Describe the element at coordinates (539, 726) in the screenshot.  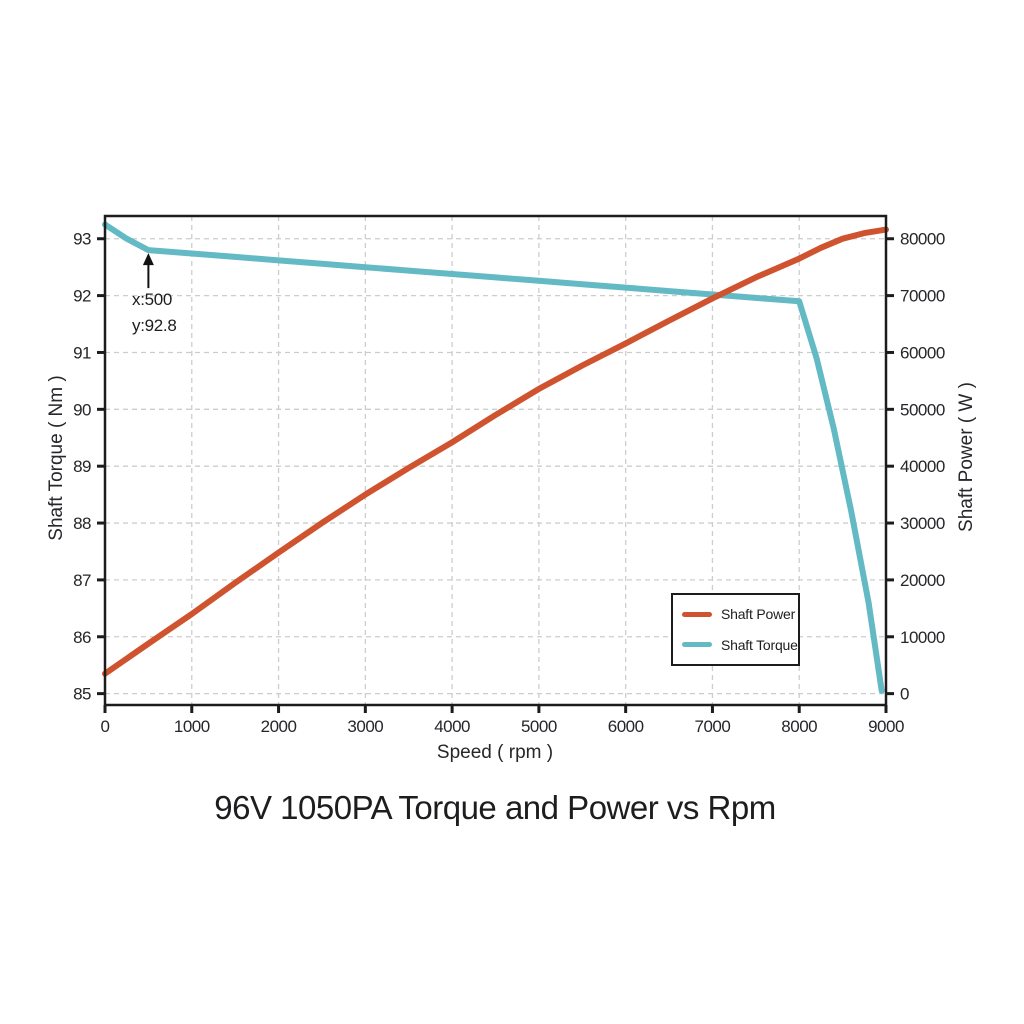
I see `x-tick-label: 5000` at that location.